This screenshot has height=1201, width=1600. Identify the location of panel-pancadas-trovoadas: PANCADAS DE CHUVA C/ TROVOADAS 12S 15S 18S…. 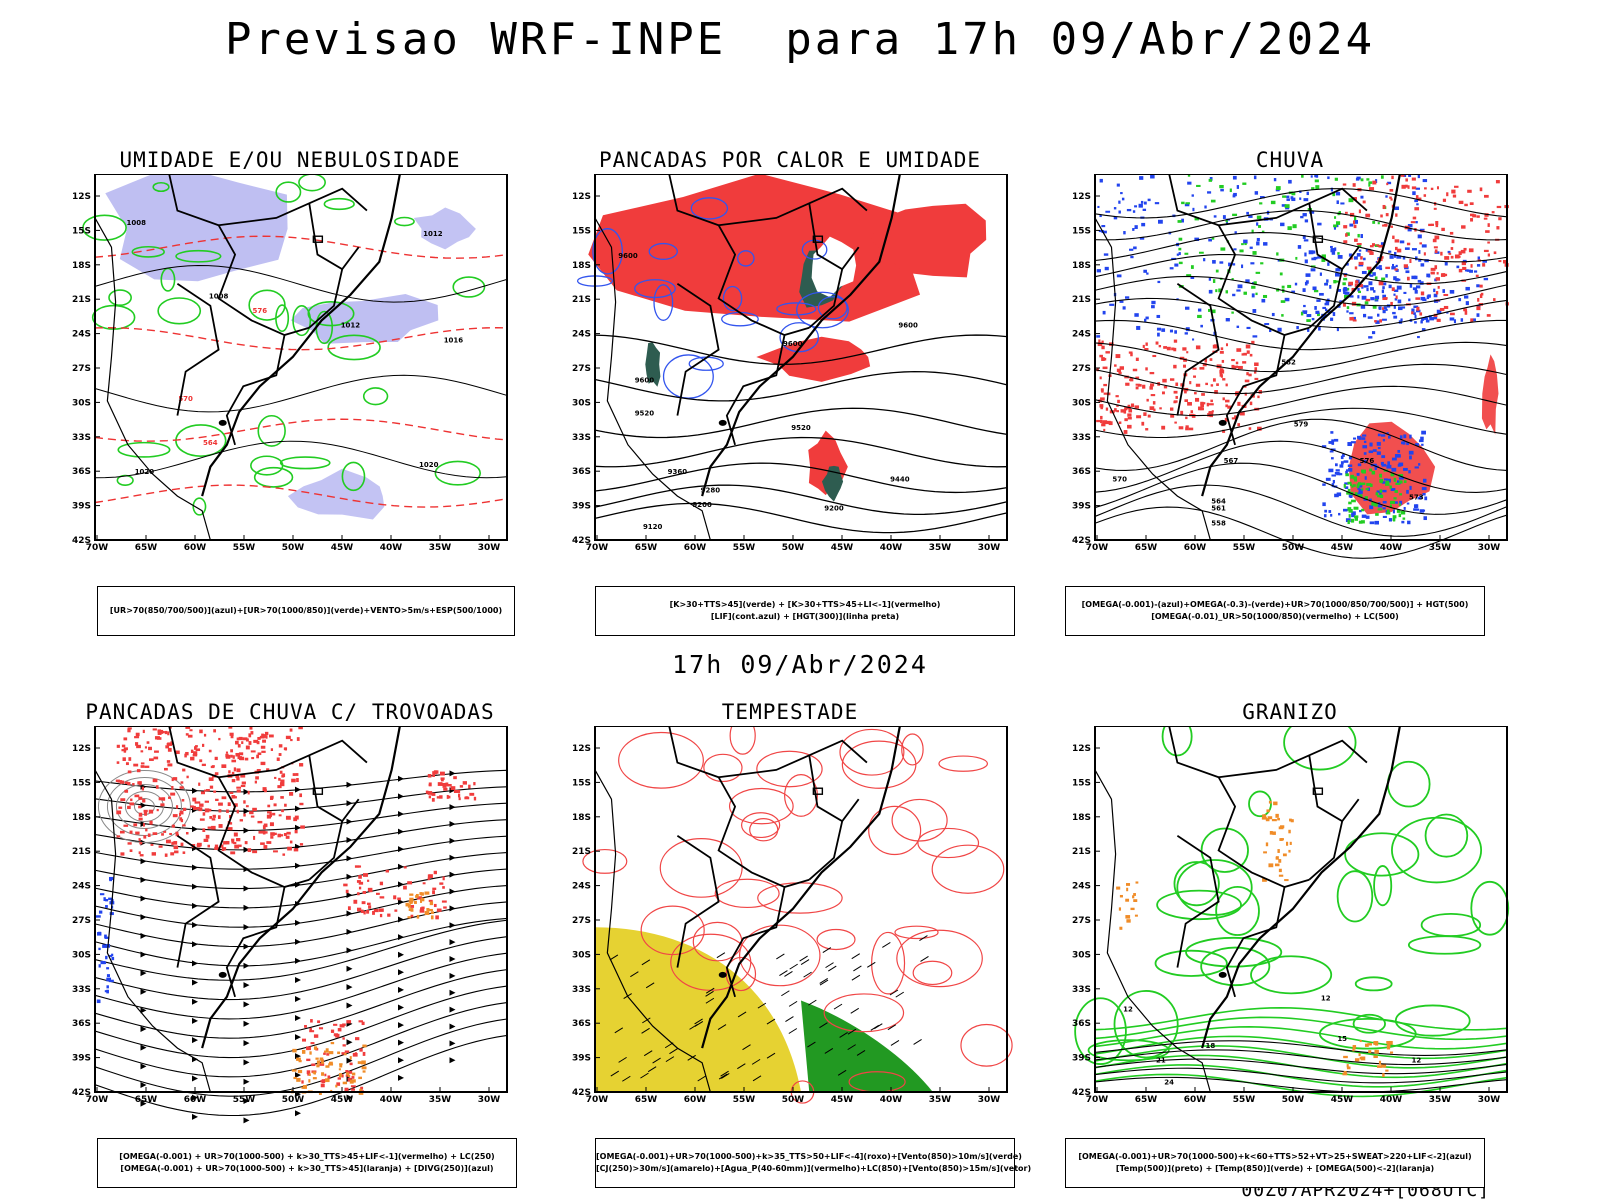
(290, 944).